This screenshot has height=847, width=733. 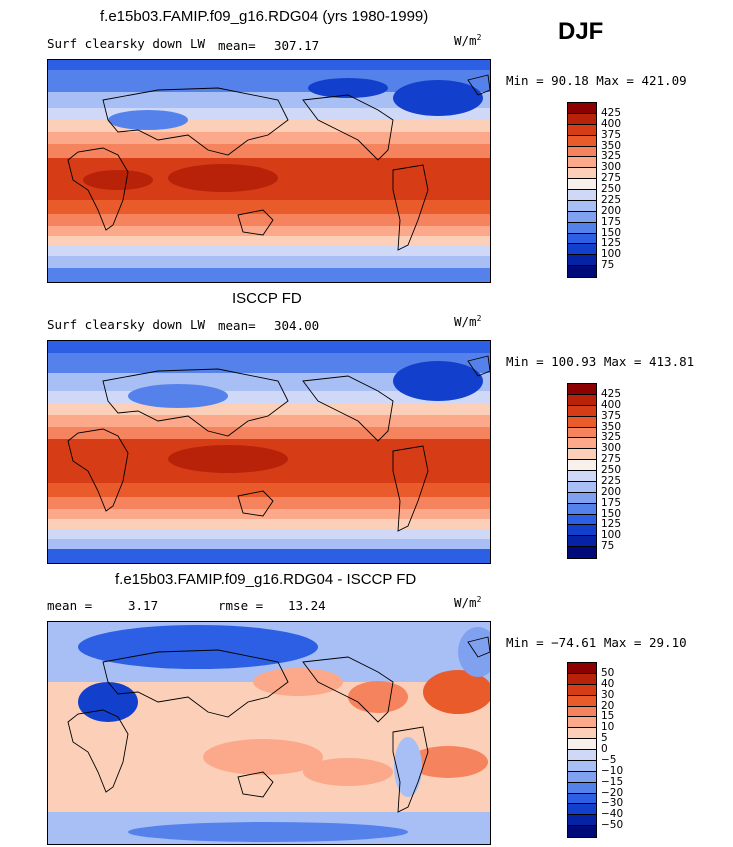 What do you see at coordinates (604, 738) in the screenshot?
I see `colorbar-tick-label: 5` at bounding box center [604, 738].